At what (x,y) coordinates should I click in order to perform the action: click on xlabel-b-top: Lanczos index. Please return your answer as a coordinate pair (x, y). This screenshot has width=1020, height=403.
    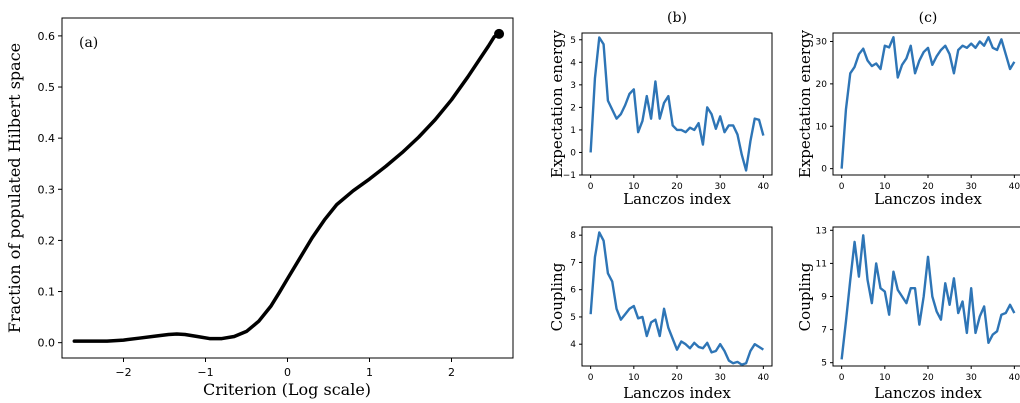
    Looking at the image, I should click on (677, 199).